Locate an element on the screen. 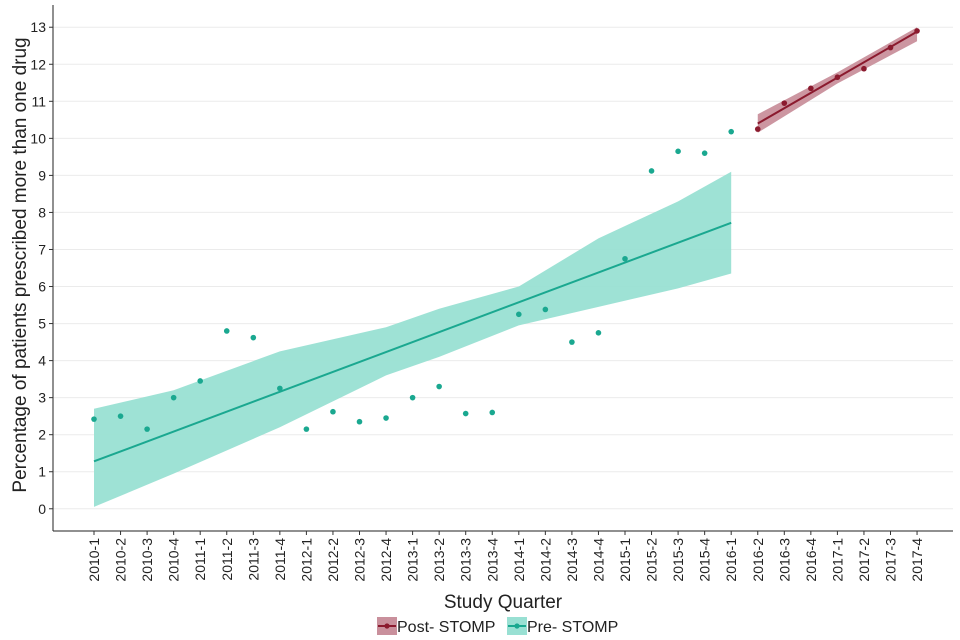  y-tick-label: 0 is located at coordinates (42, 509).